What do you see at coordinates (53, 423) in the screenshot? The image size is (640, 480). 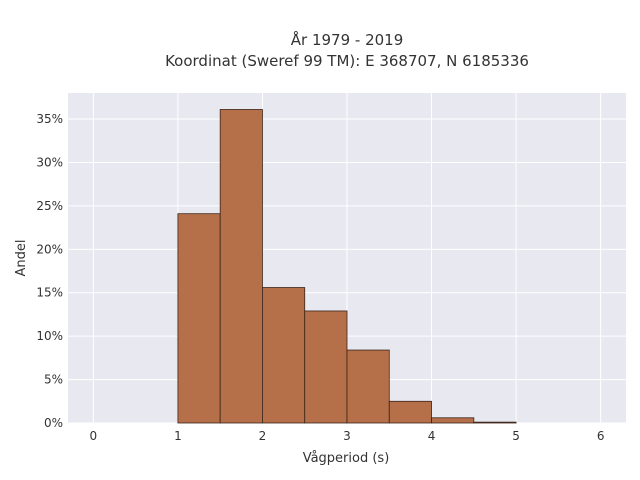 I see `y-tick-label: 0%` at bounding box center [53, 423].